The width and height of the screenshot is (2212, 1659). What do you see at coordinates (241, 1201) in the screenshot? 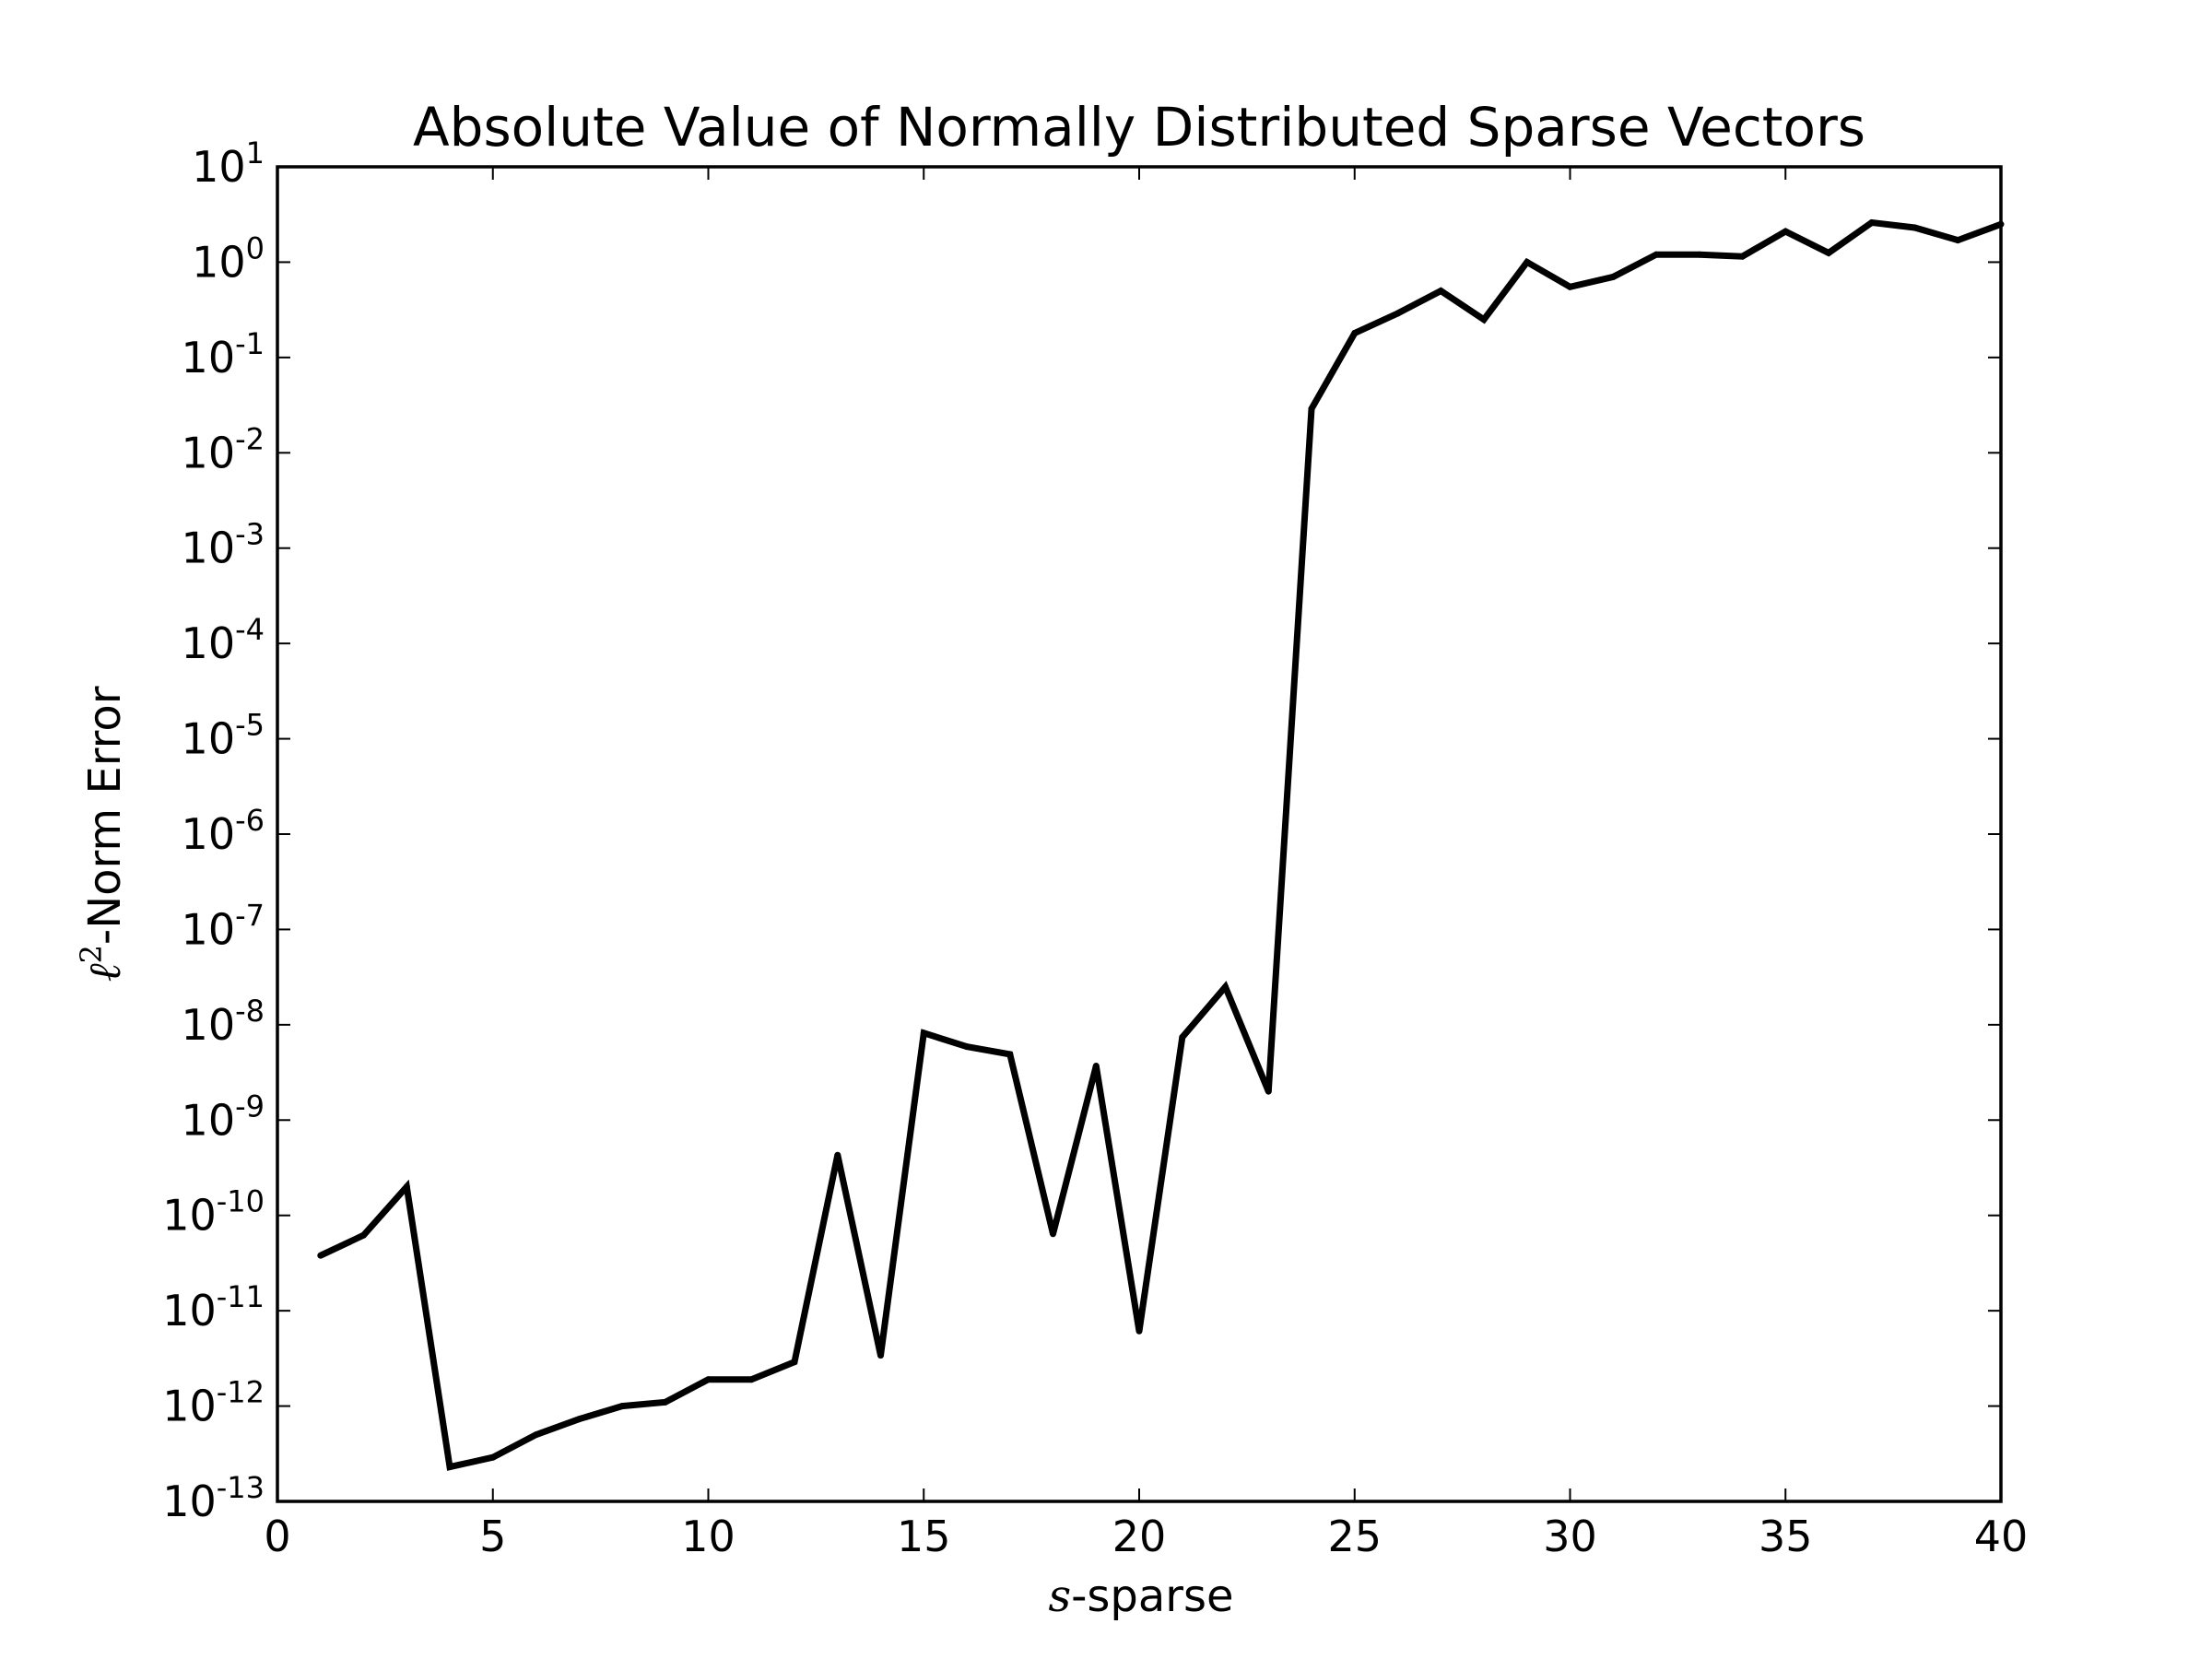
I see `y-tick-exponent: -10` at bounding box center [241, 1201].